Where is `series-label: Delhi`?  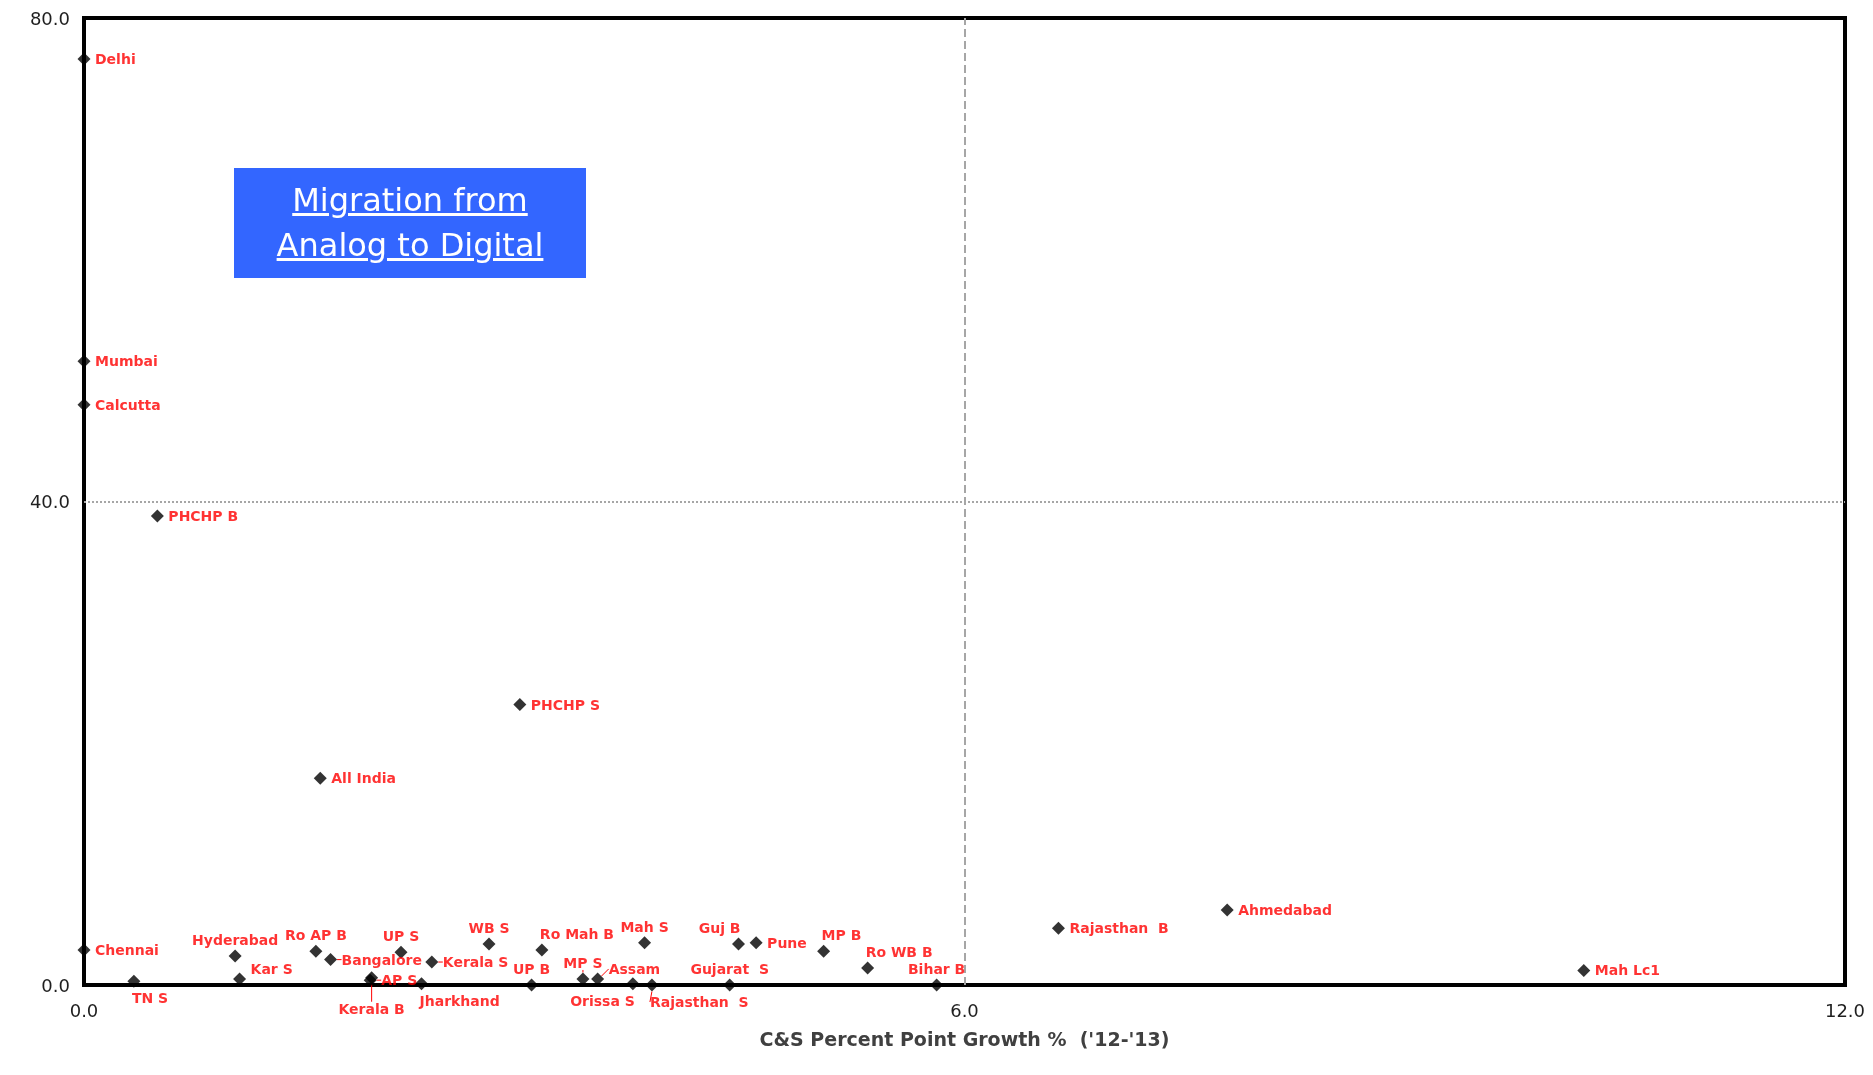
series-label: Delhi is located at coordinates (115, 59).